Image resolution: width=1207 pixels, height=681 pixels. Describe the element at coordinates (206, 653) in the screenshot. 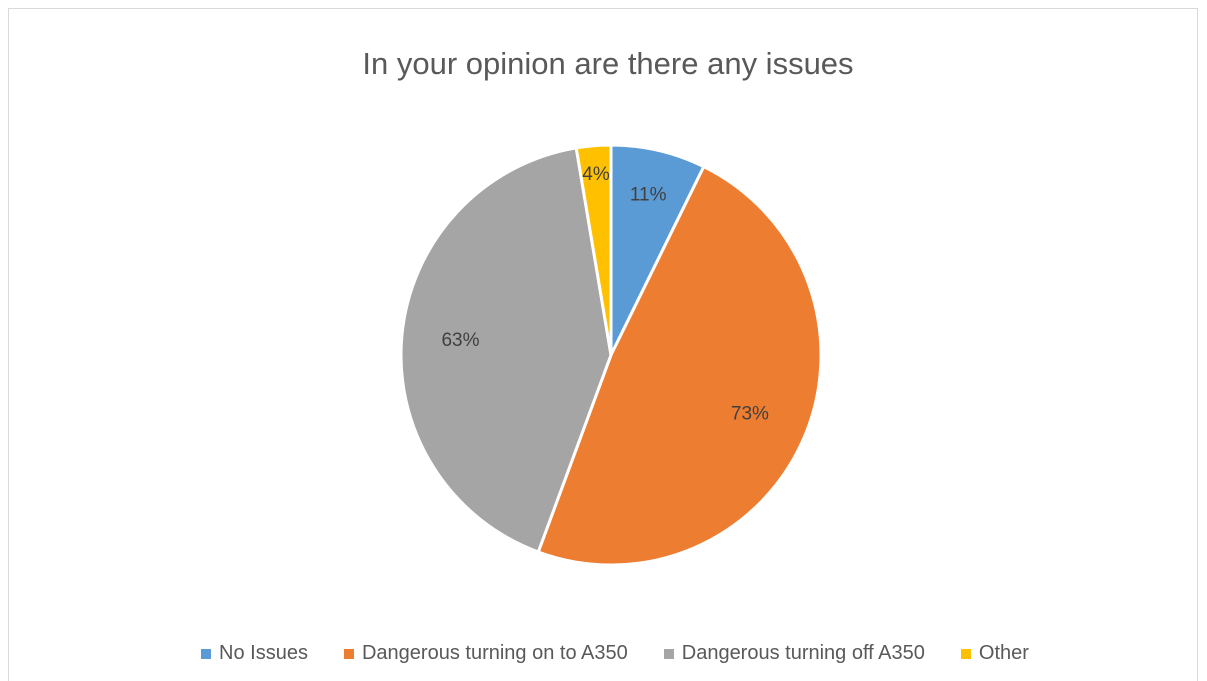

I see `legend-swatch-no-issues` at that location.